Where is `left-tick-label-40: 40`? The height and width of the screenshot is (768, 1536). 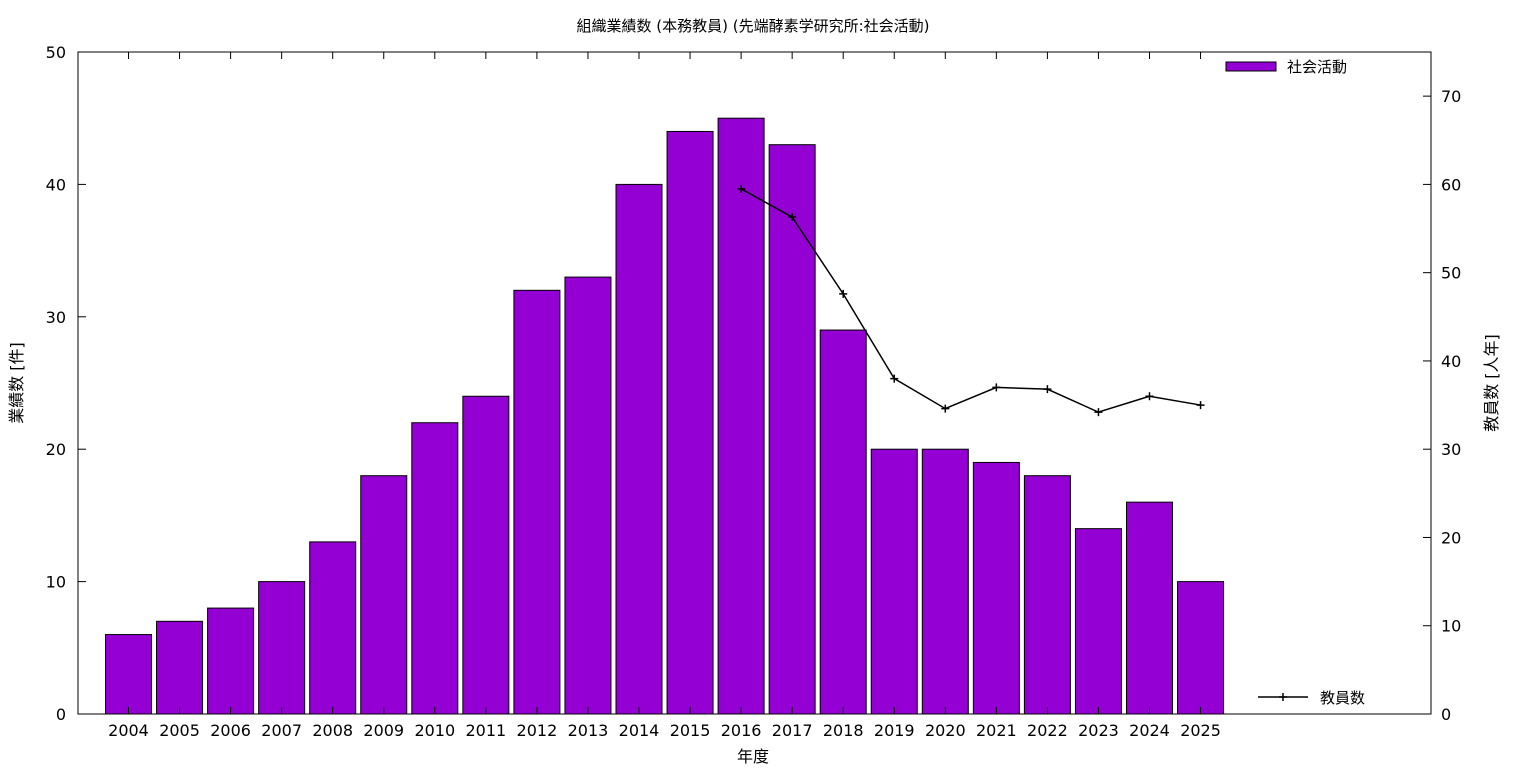
left-tick-label-40: 40 is located at coordinates (56, 184).